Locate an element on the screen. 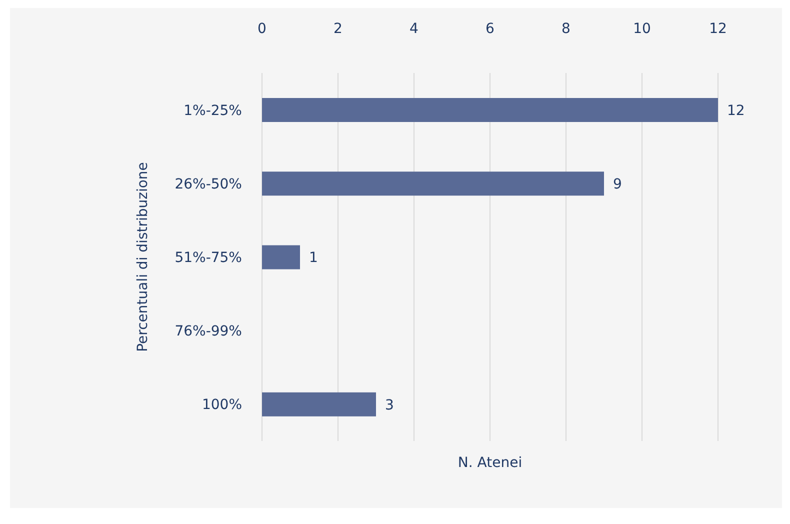  y-tick-label: 51%-75% is located at coordinates (208, 258).